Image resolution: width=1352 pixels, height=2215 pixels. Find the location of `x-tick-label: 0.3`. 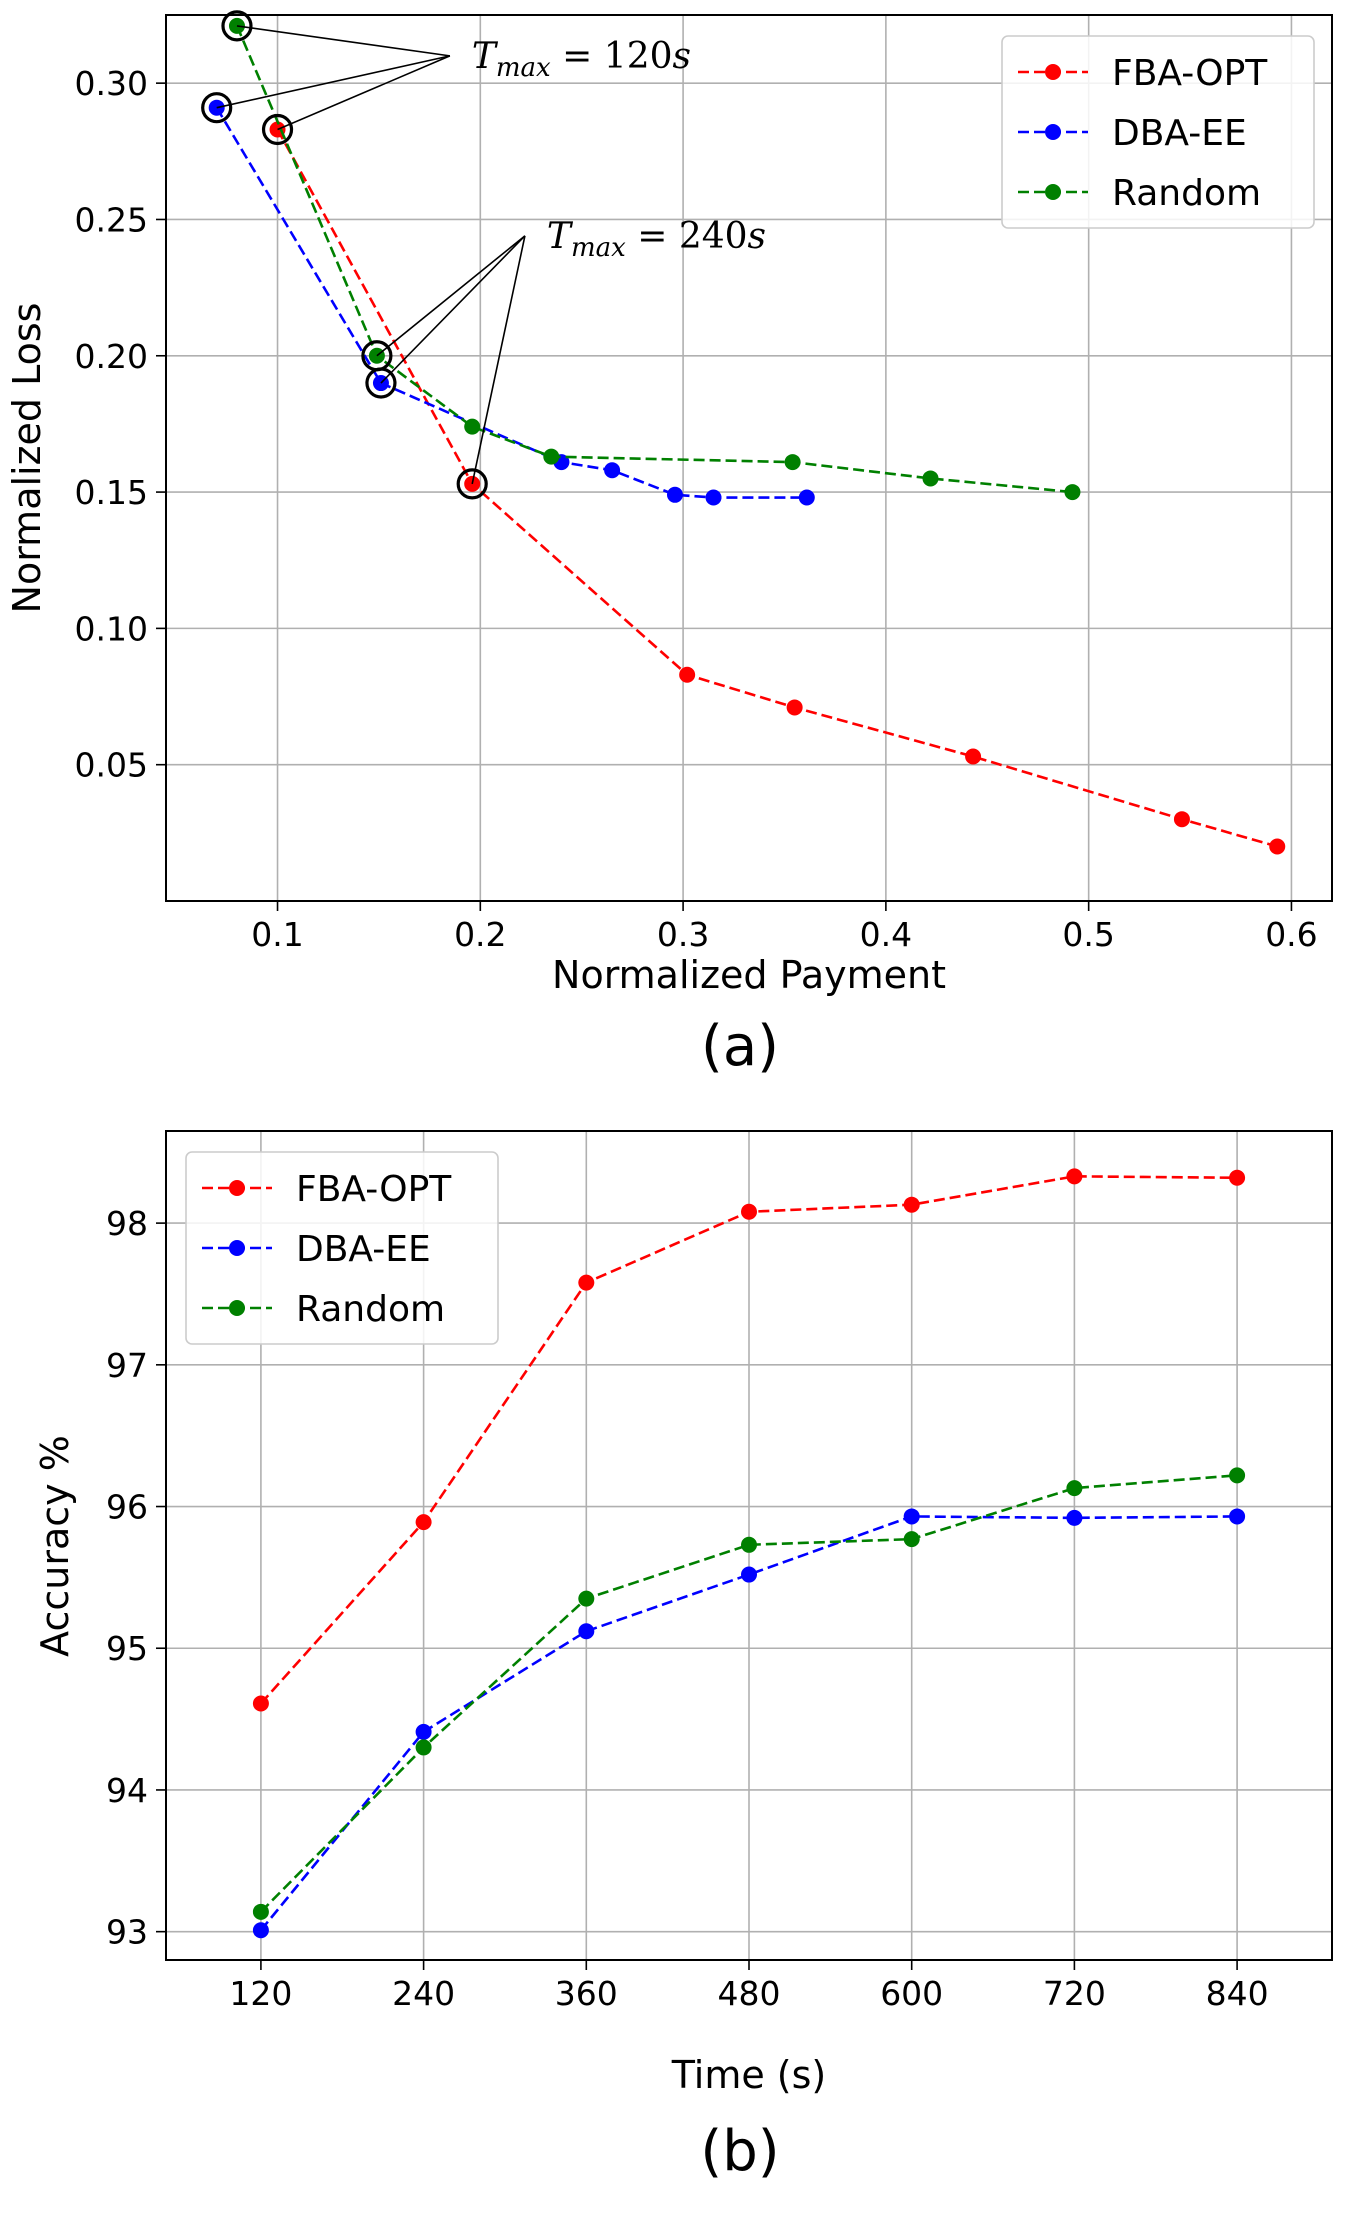

x-tick-label: 0.3 is located at coordinates (683, 934).